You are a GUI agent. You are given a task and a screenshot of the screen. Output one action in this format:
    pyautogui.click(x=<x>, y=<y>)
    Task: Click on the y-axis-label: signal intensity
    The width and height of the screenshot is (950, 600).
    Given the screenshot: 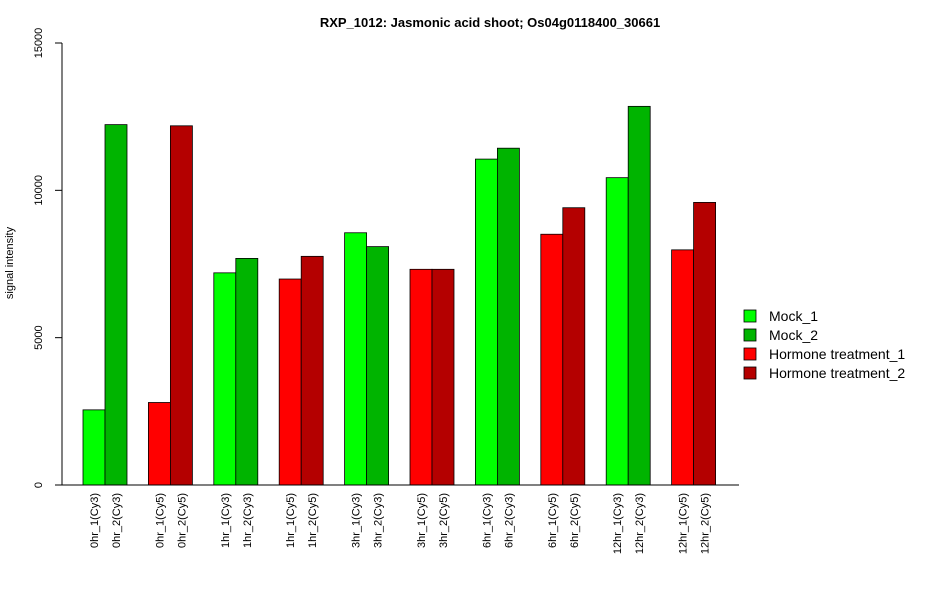 What is the action you would take?
    pyautogui.click(x=10, y=262)
    